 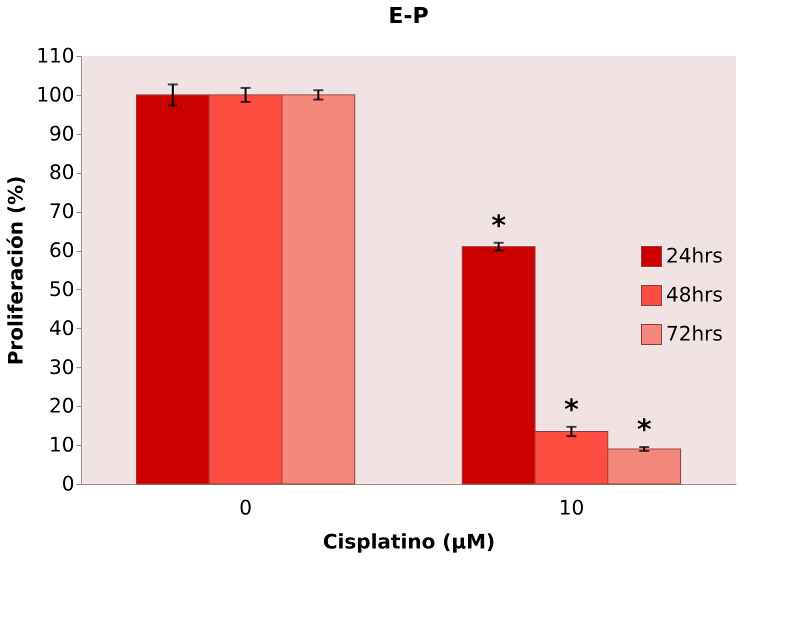 I want to click on y-axis-title: Proliferación (%), so click(x=15, y=271).